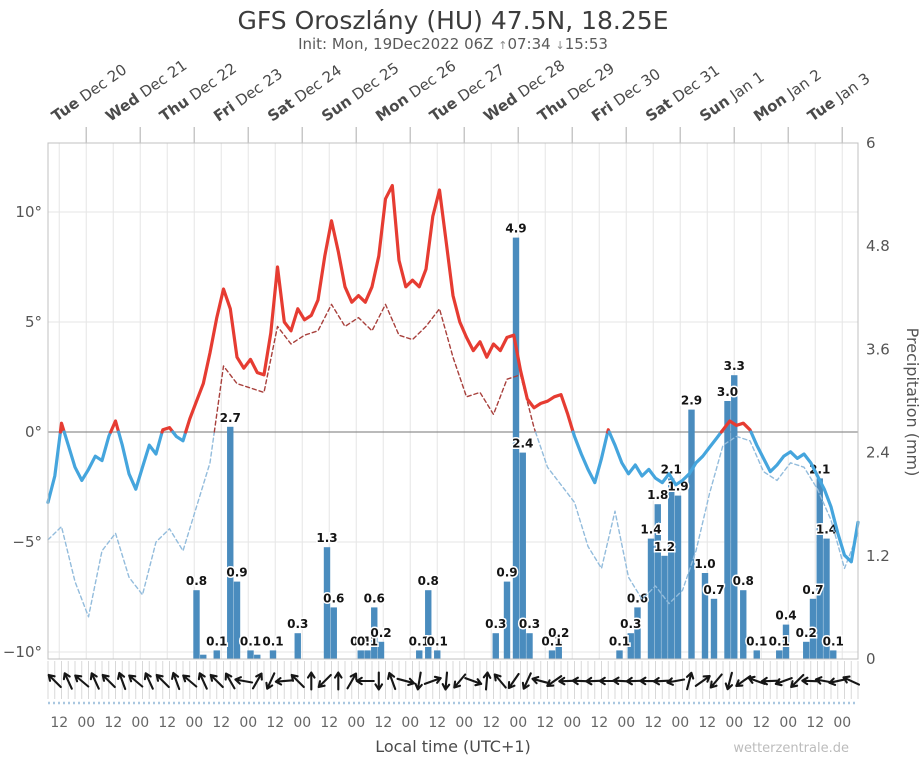 This screenshot has width=921, height=768. Describe the element at coordinates (878, 556) in the screenshot. I see `y-axis-right-tick-label: 1.2` at that location.